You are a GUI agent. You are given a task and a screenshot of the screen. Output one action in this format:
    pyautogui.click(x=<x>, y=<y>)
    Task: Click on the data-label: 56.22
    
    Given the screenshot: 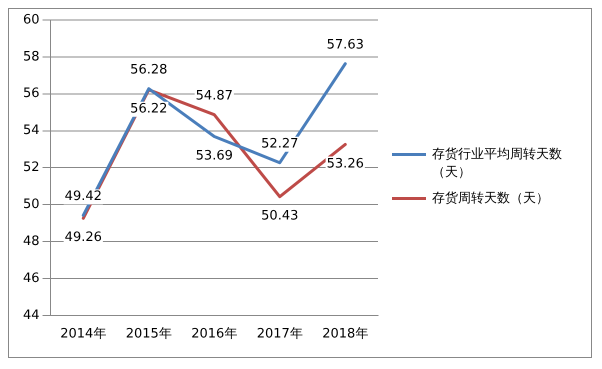 What is the action you would take?
    pyautogui.click(x=149, y=109)
    